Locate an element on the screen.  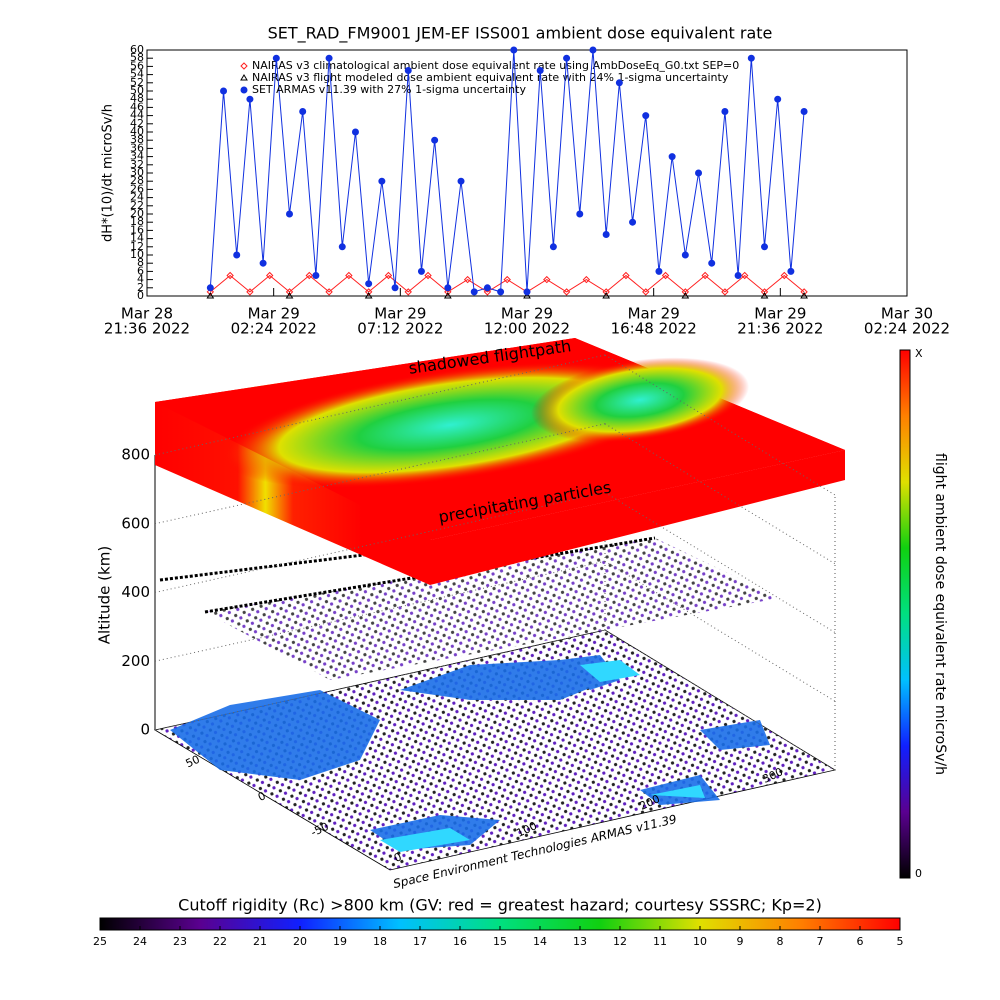
colorbar-tick-label: 14 is located at coordinates (540, 941).